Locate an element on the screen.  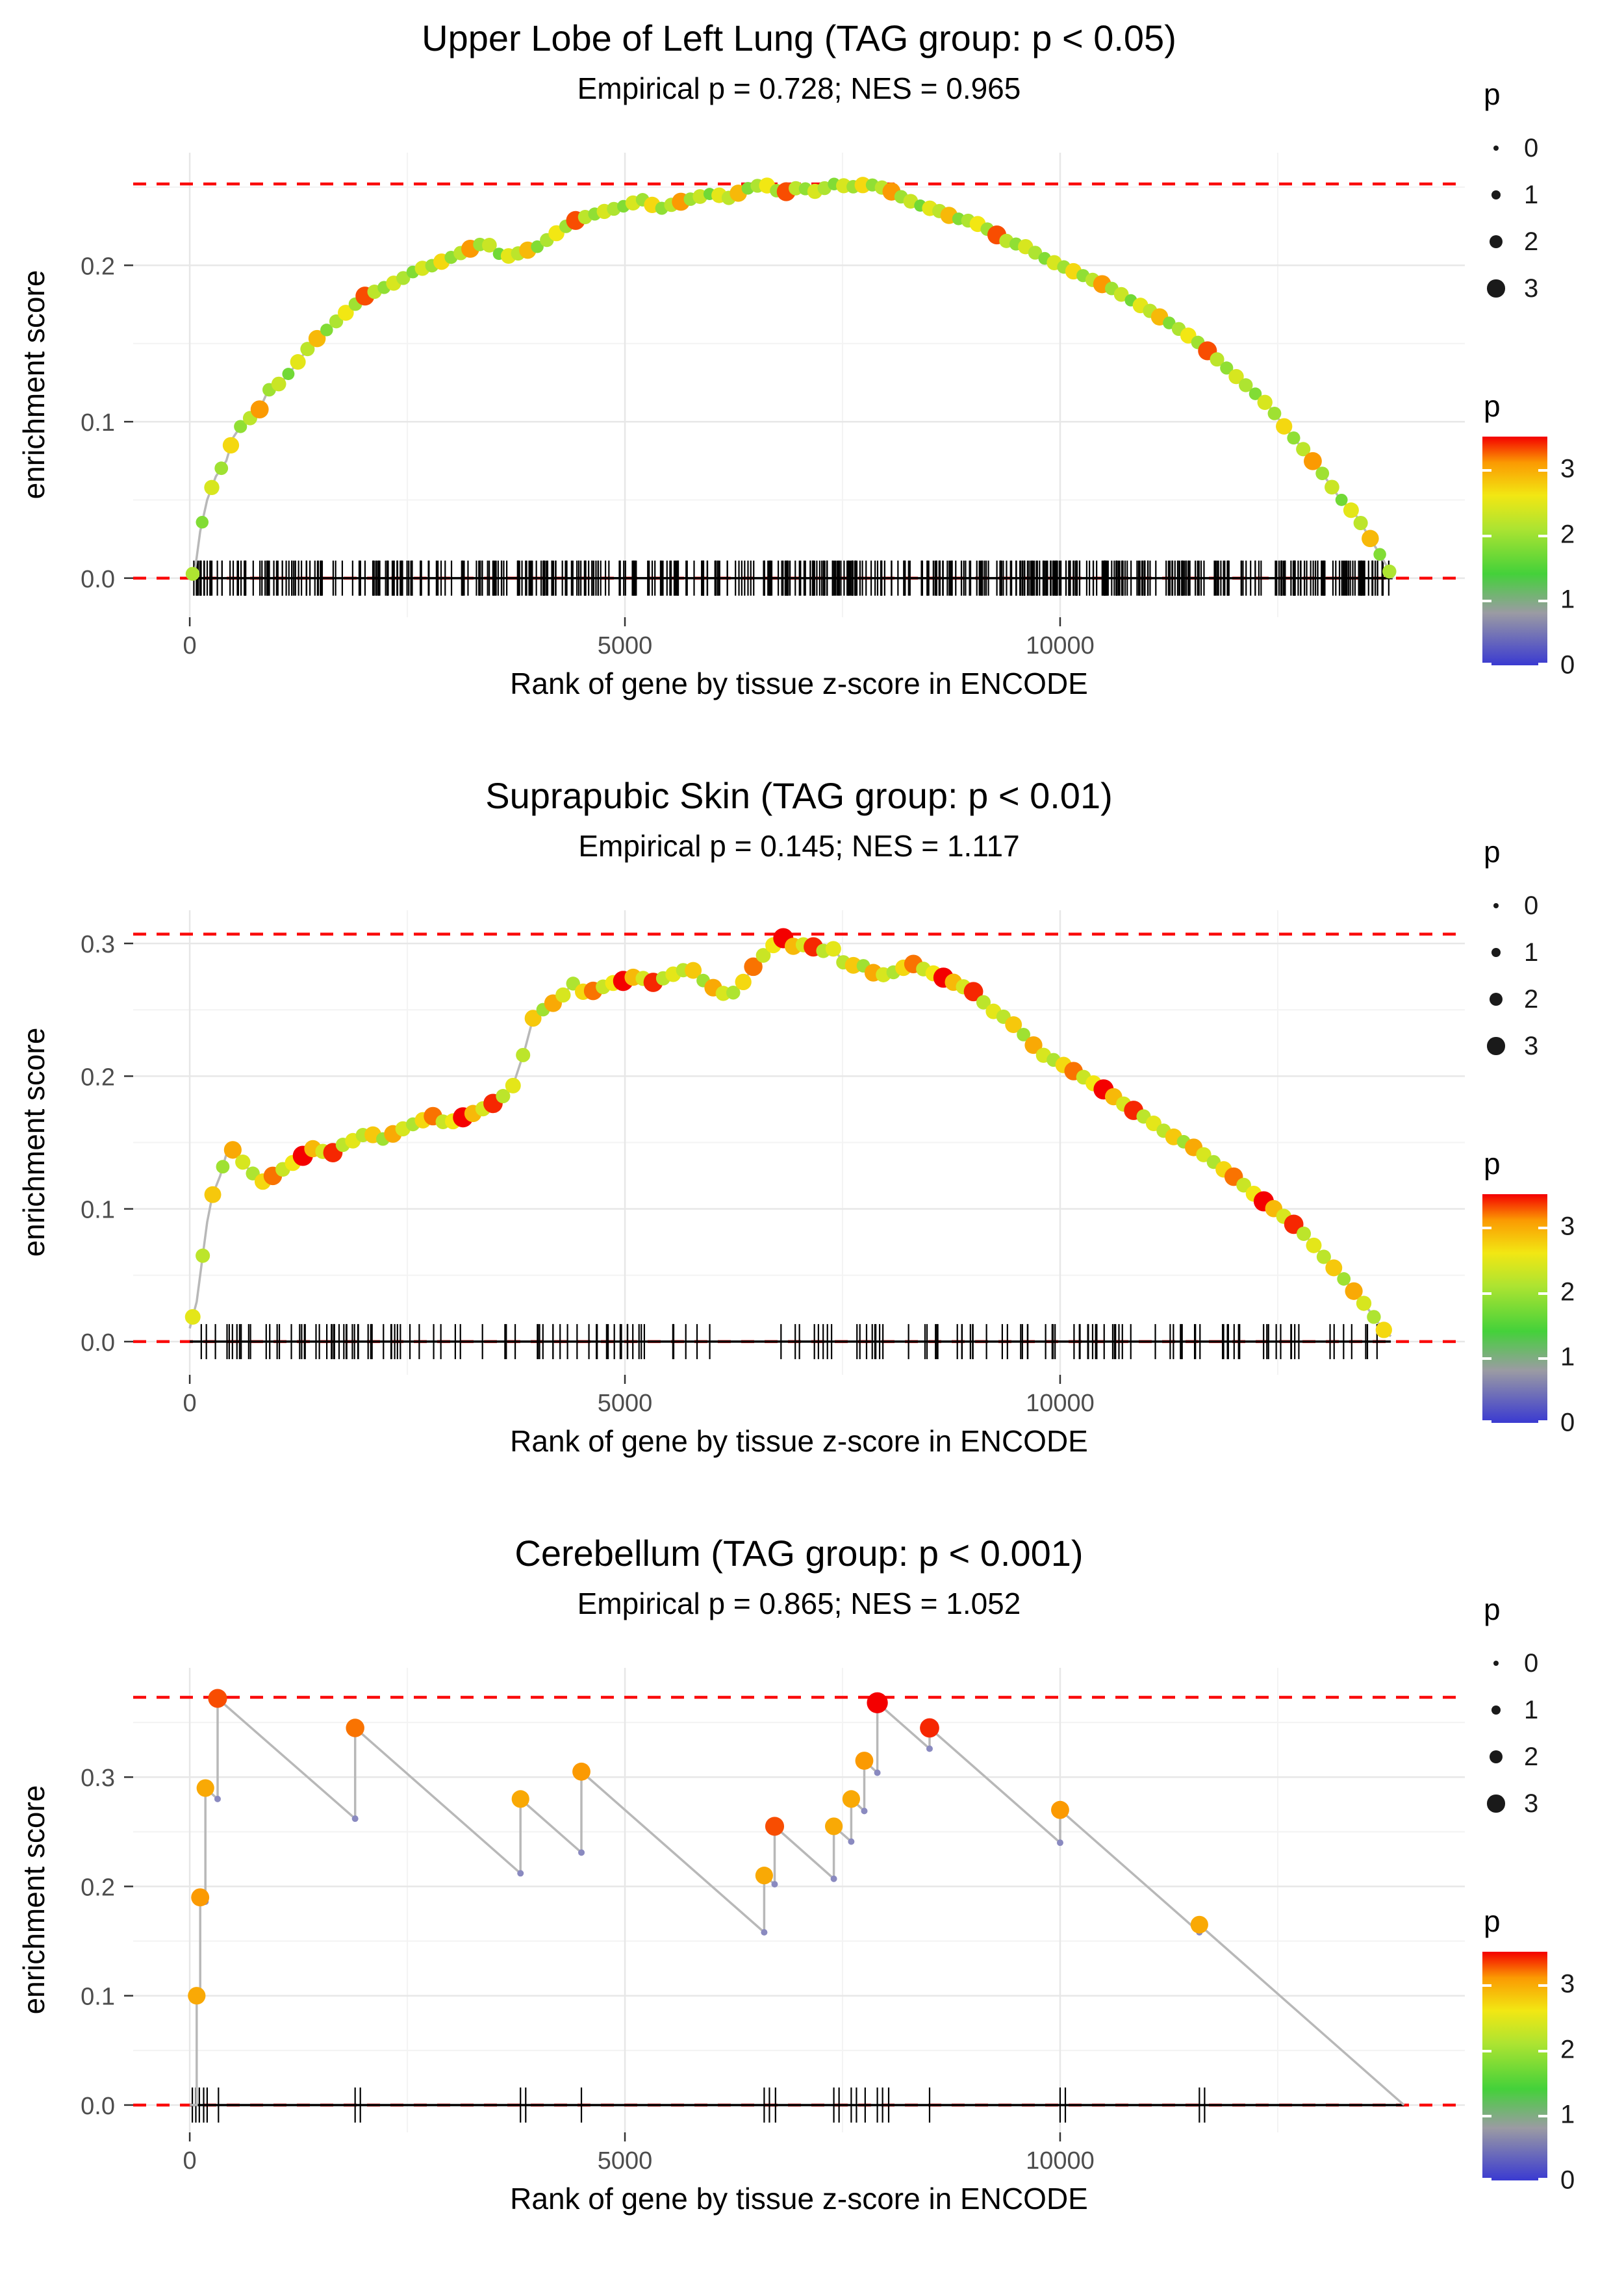
gene-points is located at coordinates (698, 1847).